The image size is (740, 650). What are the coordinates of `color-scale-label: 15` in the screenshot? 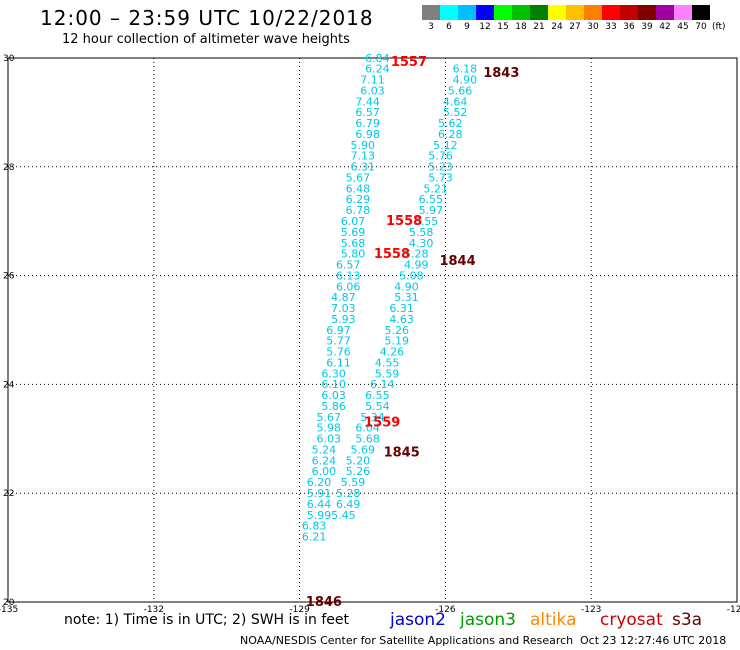 It's located at (503, 27).